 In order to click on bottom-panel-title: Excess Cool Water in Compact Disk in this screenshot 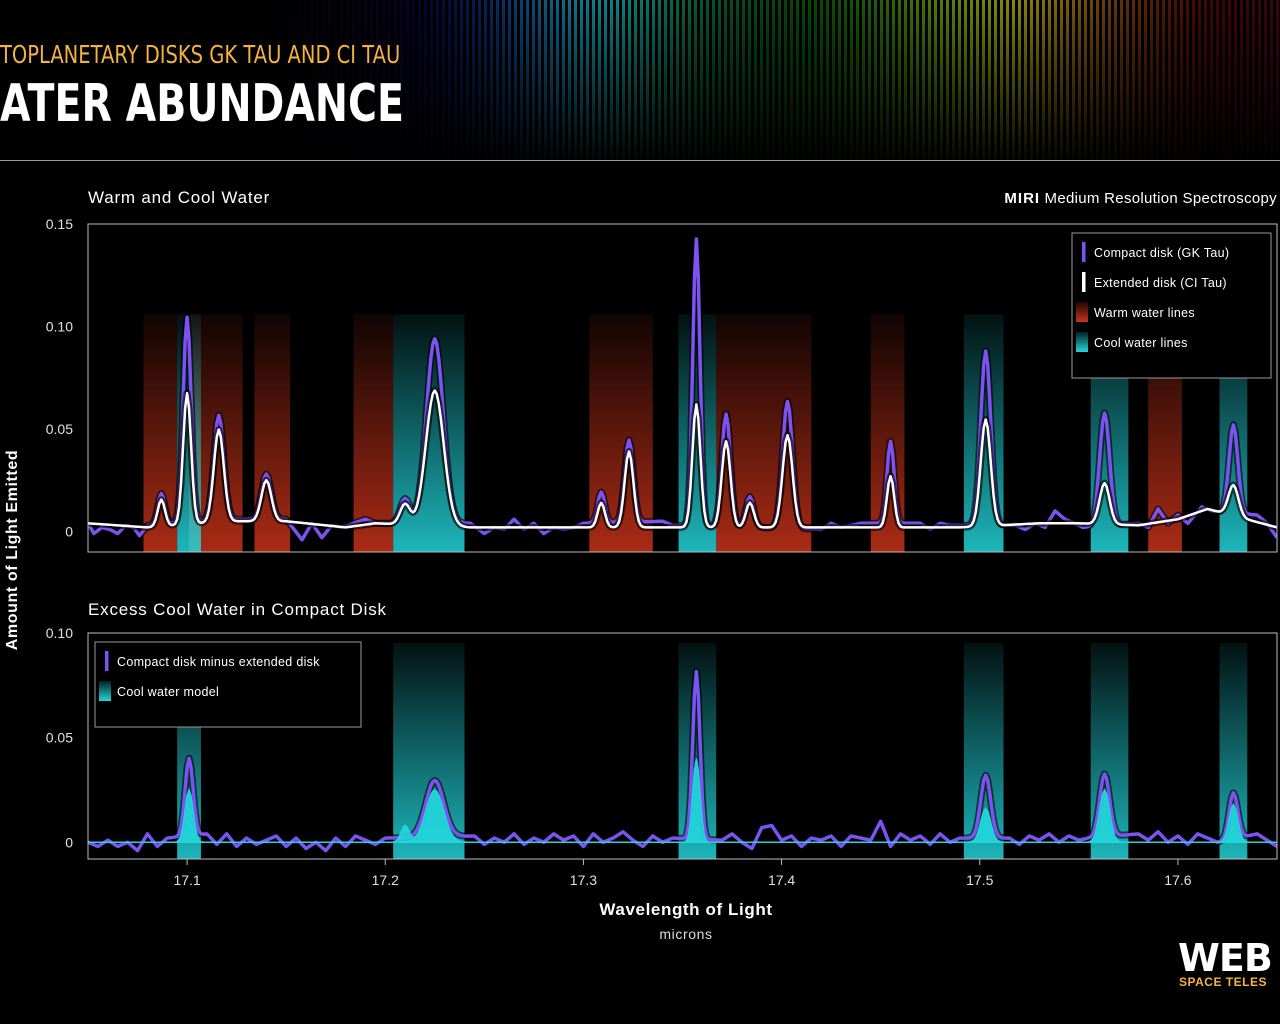, I will do `click(237, 609)`.